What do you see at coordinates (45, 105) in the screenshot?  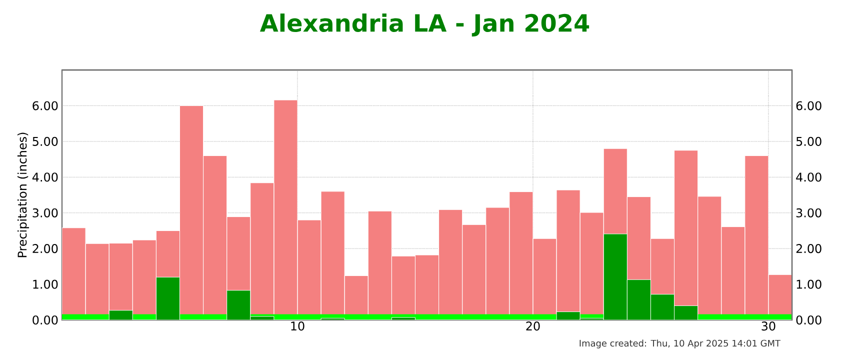 I see `y-tick-label: 6.00` at bounding box center [45, 105].